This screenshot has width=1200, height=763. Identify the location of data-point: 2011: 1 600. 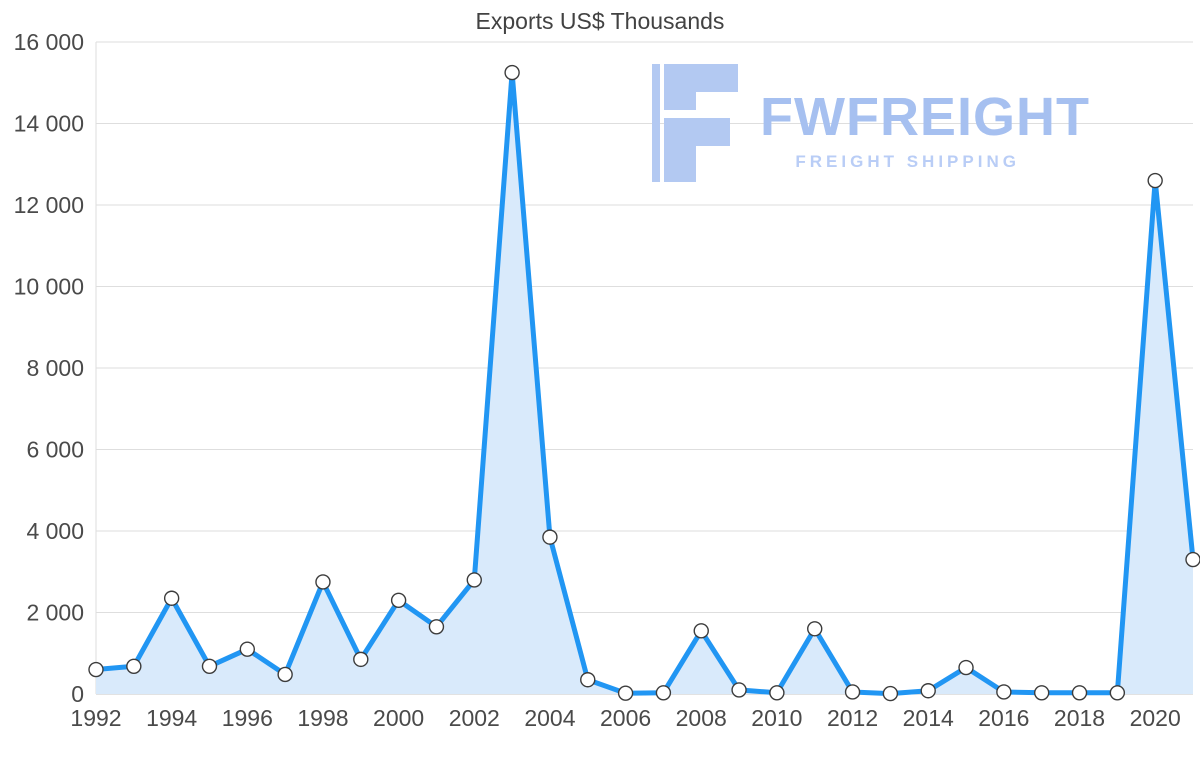
(815, 629).